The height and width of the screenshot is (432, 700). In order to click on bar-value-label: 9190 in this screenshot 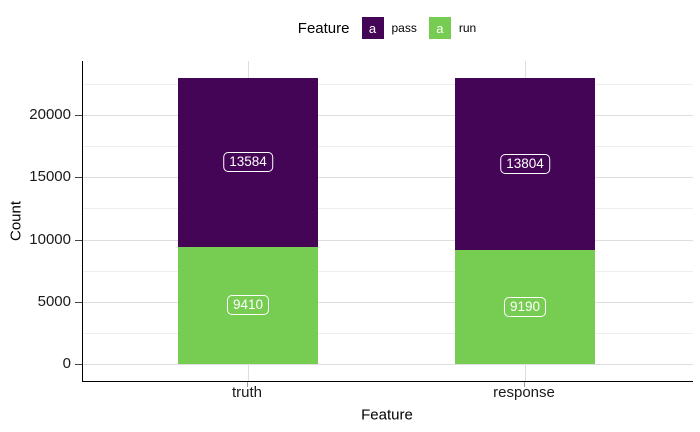, I will do `click(525, 306)`.